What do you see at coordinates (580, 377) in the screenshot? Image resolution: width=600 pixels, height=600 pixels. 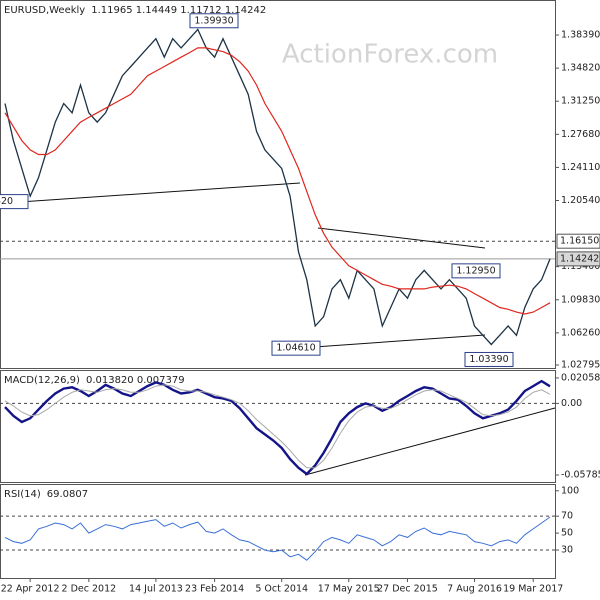 I see `y-tick-label: 0.020585` at bounding box center [580, 377].